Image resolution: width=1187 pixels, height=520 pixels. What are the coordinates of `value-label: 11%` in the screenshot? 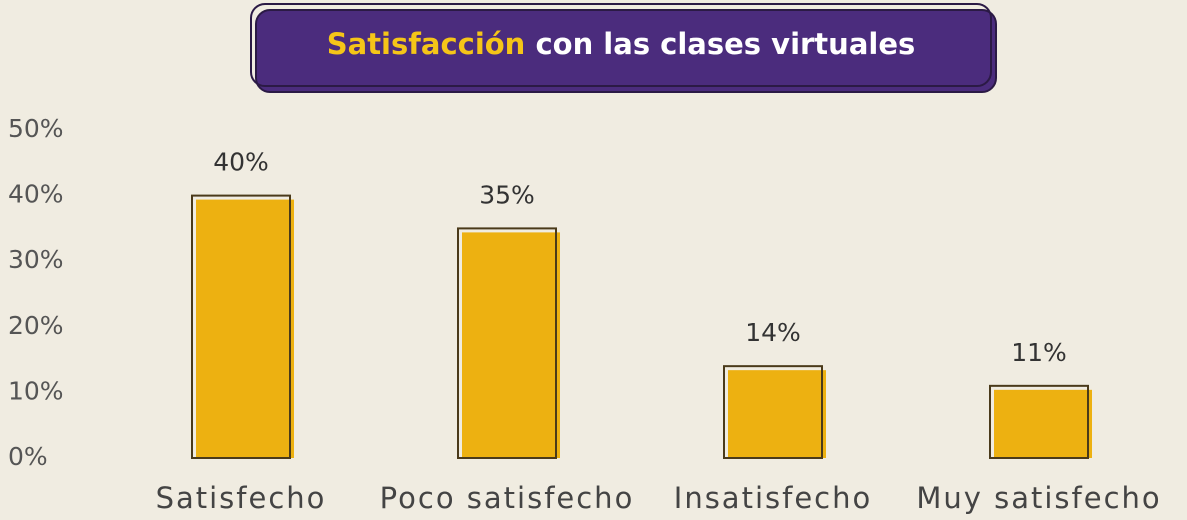 It's located at (1039, 352).